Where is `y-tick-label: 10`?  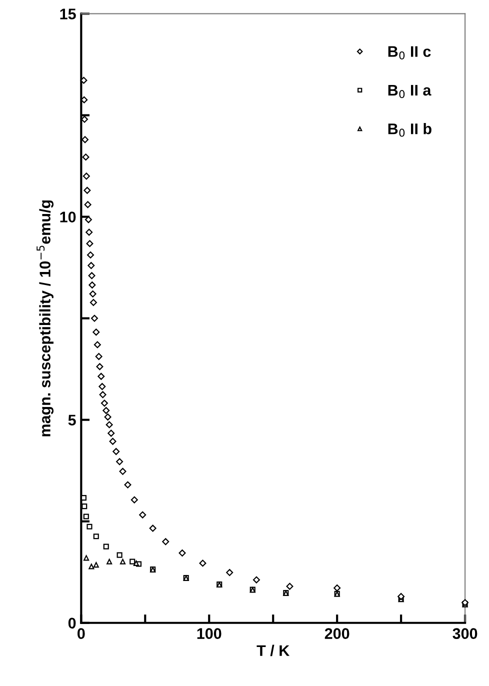 y-tick-label: 10 is located at coordinates (68, 217).